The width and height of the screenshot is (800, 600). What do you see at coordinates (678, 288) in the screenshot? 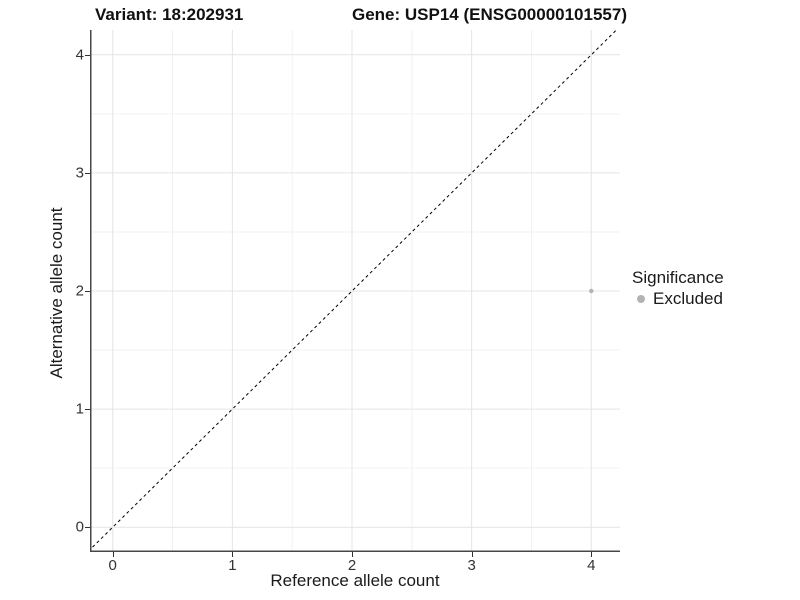
I see `legend: Significance Excluded` at bounding box center [678, 288].